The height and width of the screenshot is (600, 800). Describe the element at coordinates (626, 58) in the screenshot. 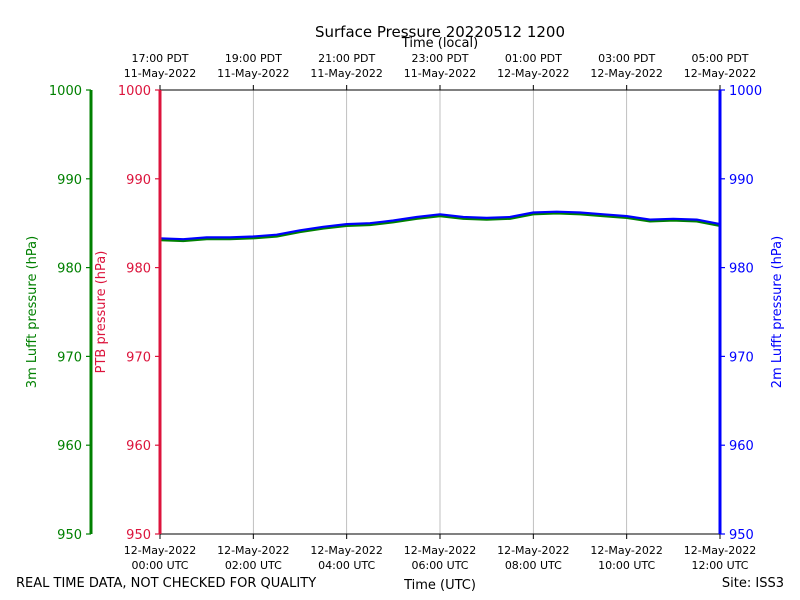

I see `top-tick-label-time: 03:00 PDT` at that location.